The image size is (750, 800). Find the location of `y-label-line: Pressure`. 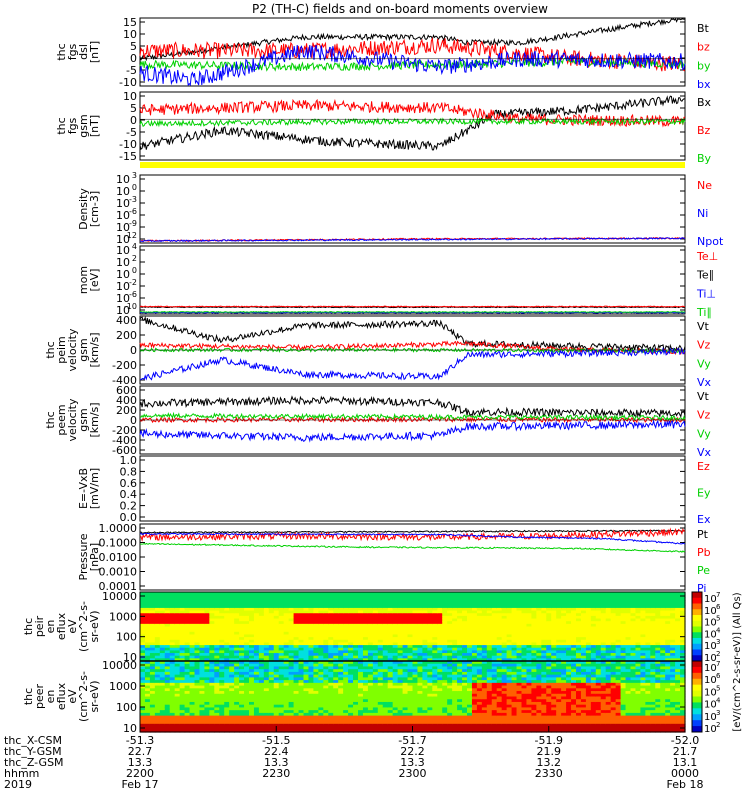

y-label-line: Pressure is located at coordinates (83, 556).